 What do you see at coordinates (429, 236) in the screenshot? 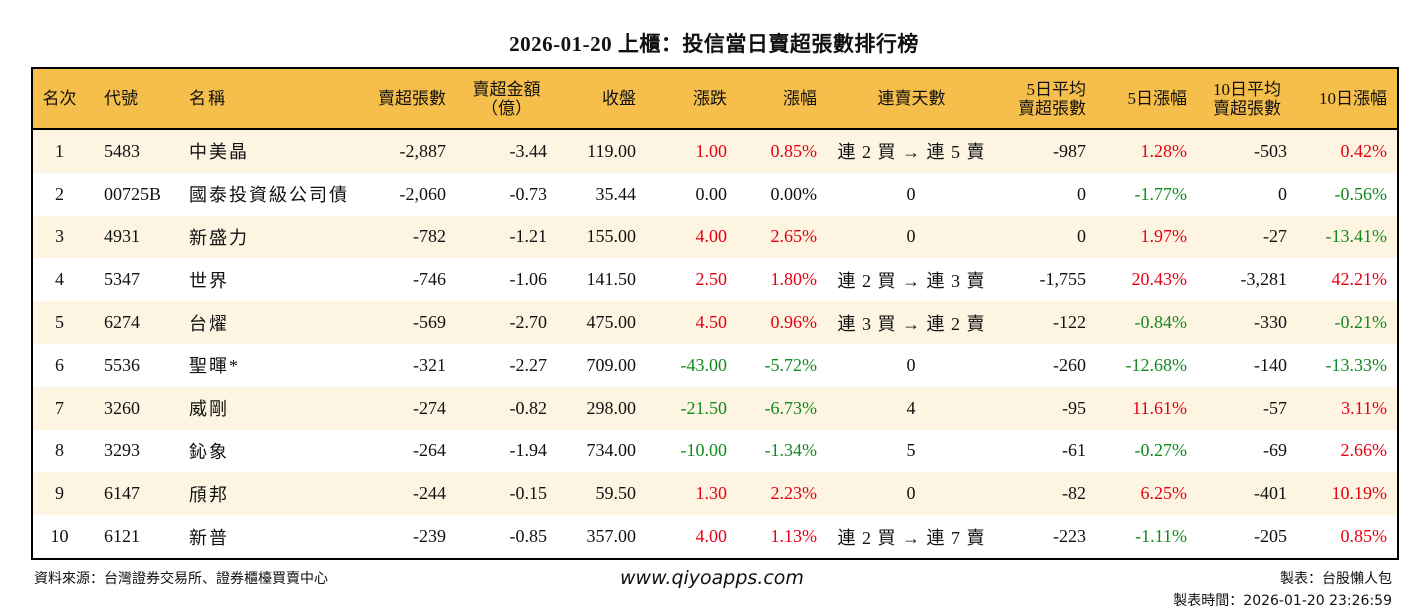
I see `cell-net-sell-lots: -782` at bounding box center [429, 236].